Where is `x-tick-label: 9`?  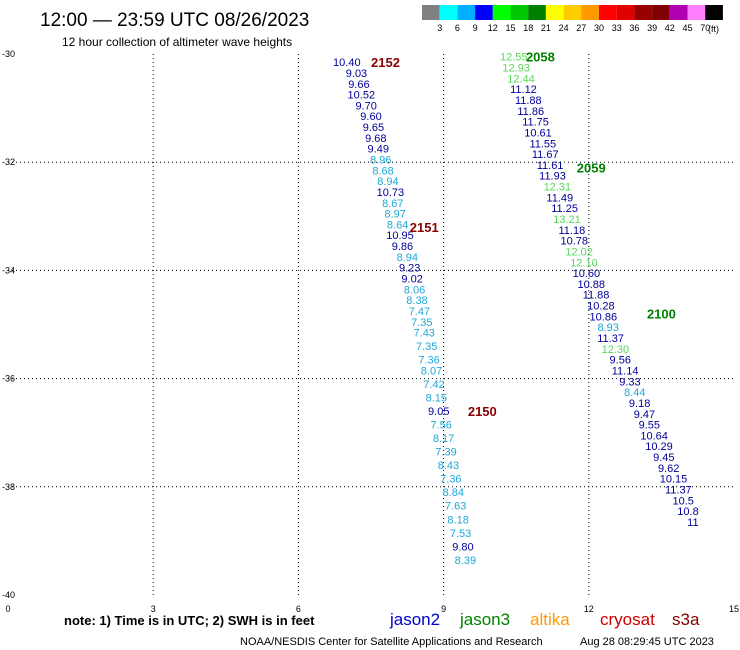 x-tick-label: 9 is located at coordinates (443, 609).